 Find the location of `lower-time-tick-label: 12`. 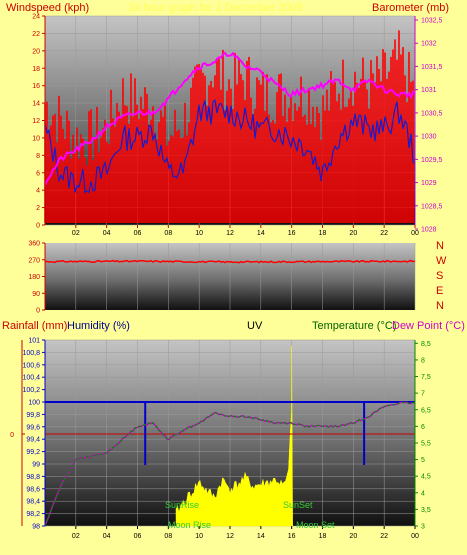

lower-time-tick-label: 12 is located at coordinates (230, 536).